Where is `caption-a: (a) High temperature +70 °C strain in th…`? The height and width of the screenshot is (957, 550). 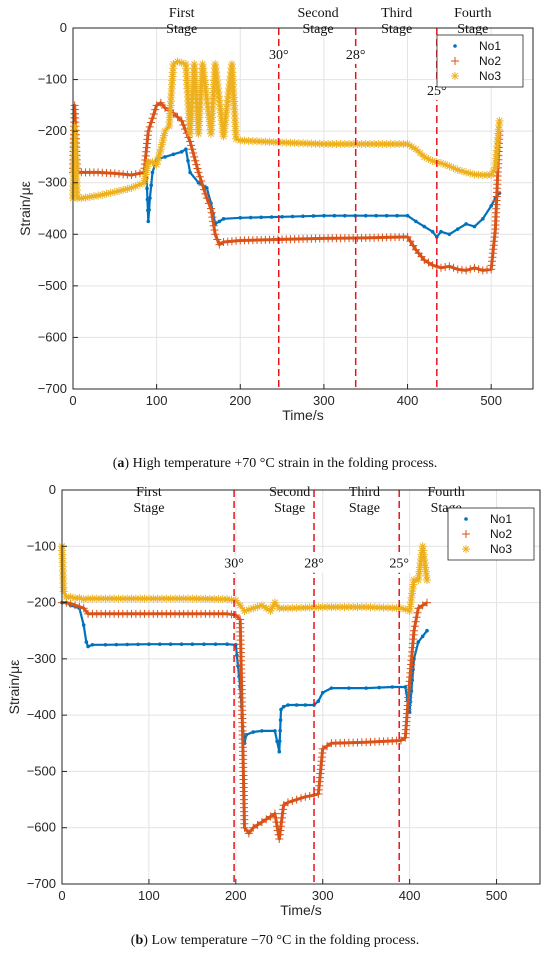
caption-a: (a) High temperature +70 °C strain in th… is located at coordinates (275, 463).